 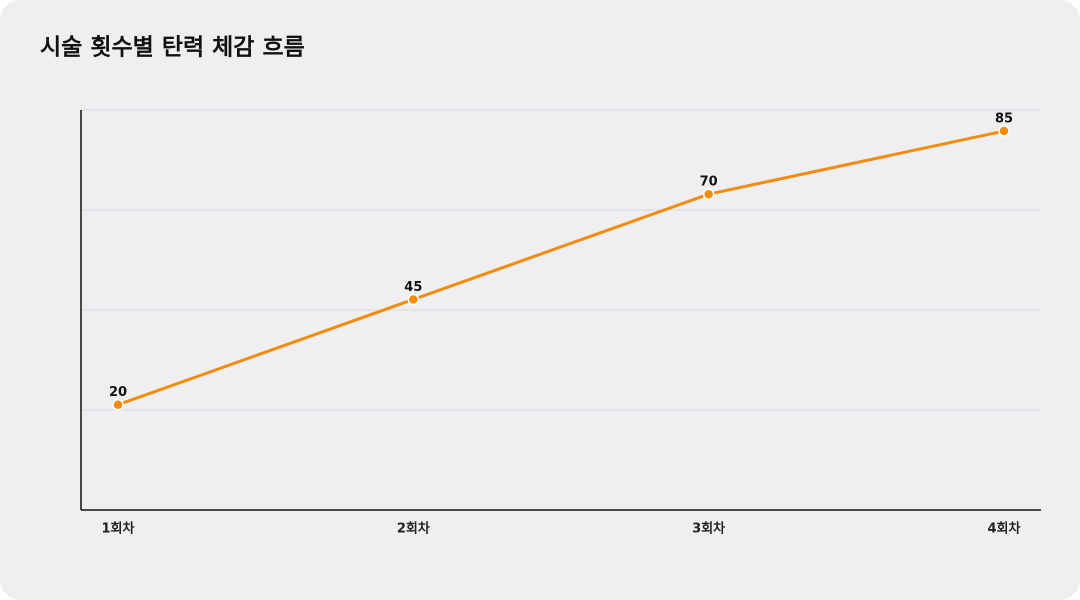 I want to click on x-tick-label: 2회차, so click(x=413, y=529).